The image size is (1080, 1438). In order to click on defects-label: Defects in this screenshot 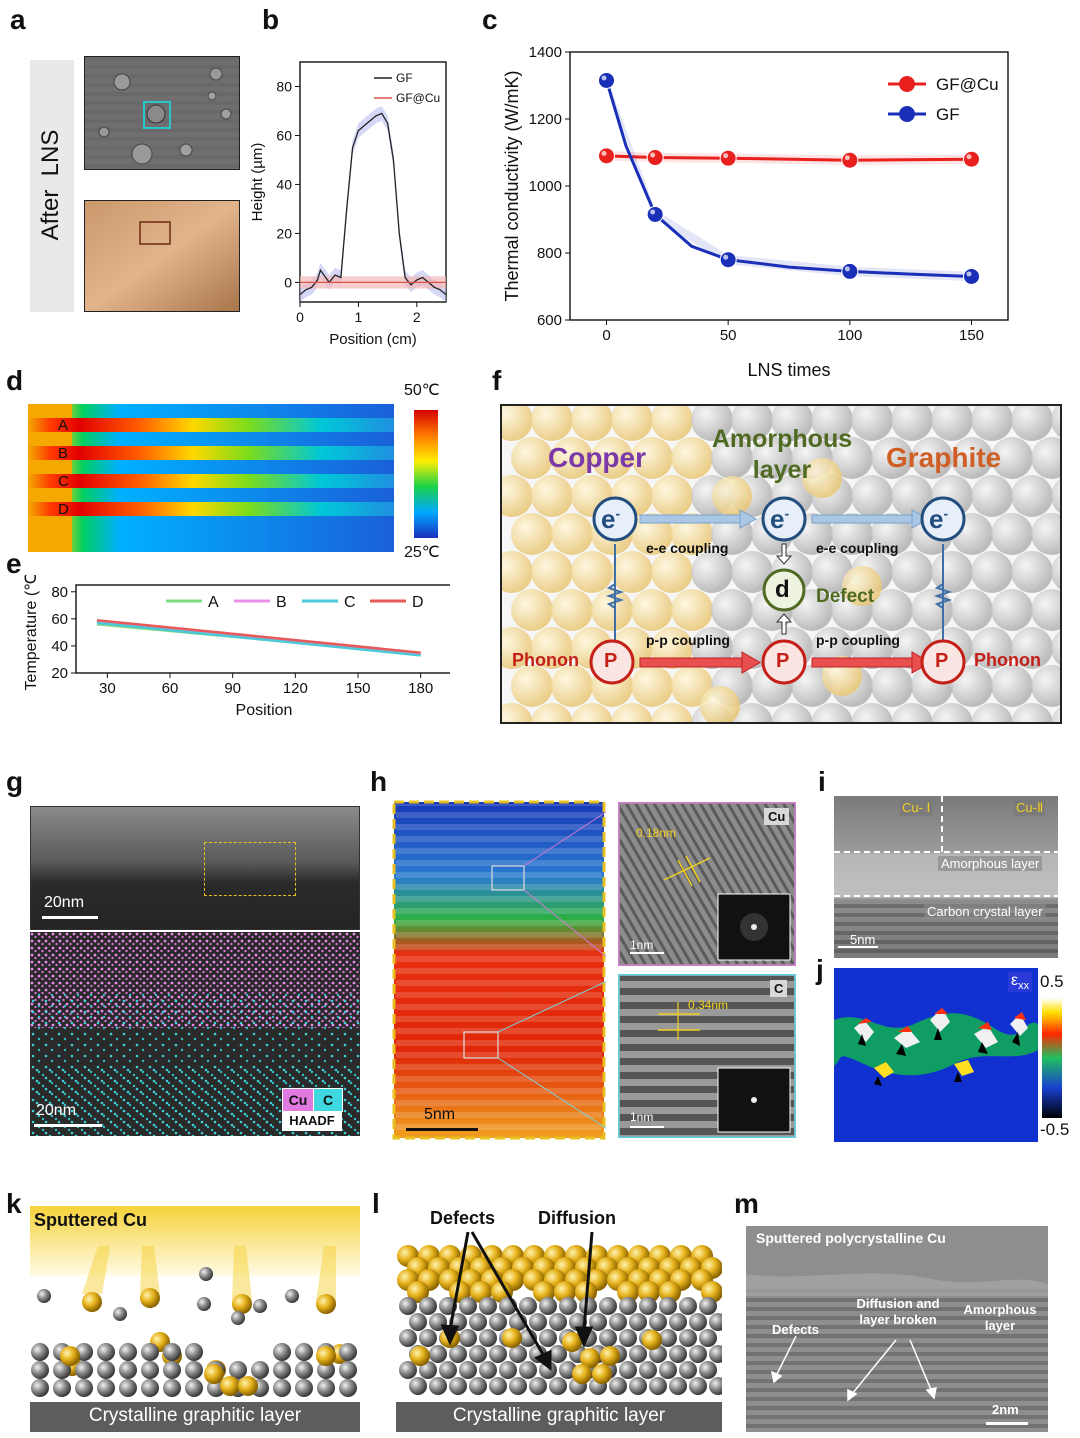, I will do `click(463, 1218)`.